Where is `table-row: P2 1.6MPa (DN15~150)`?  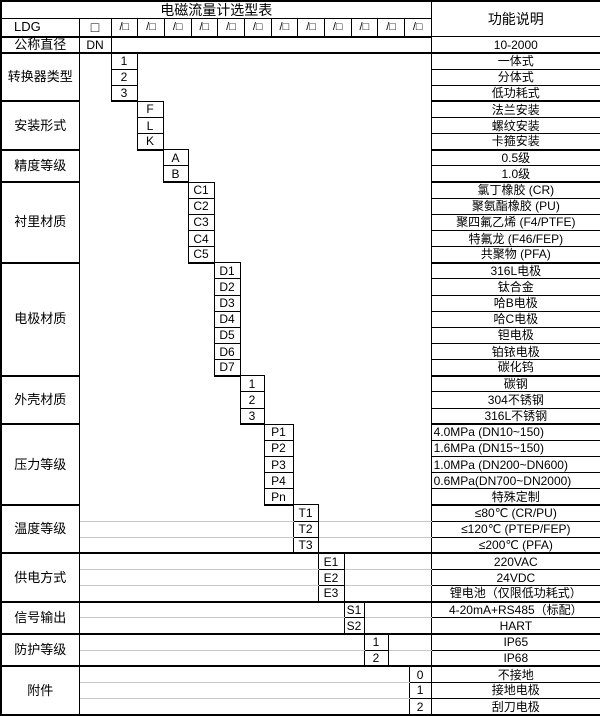
table-row: P2 1.6MPa (DN15~150) is located at coordinates (300, 448).